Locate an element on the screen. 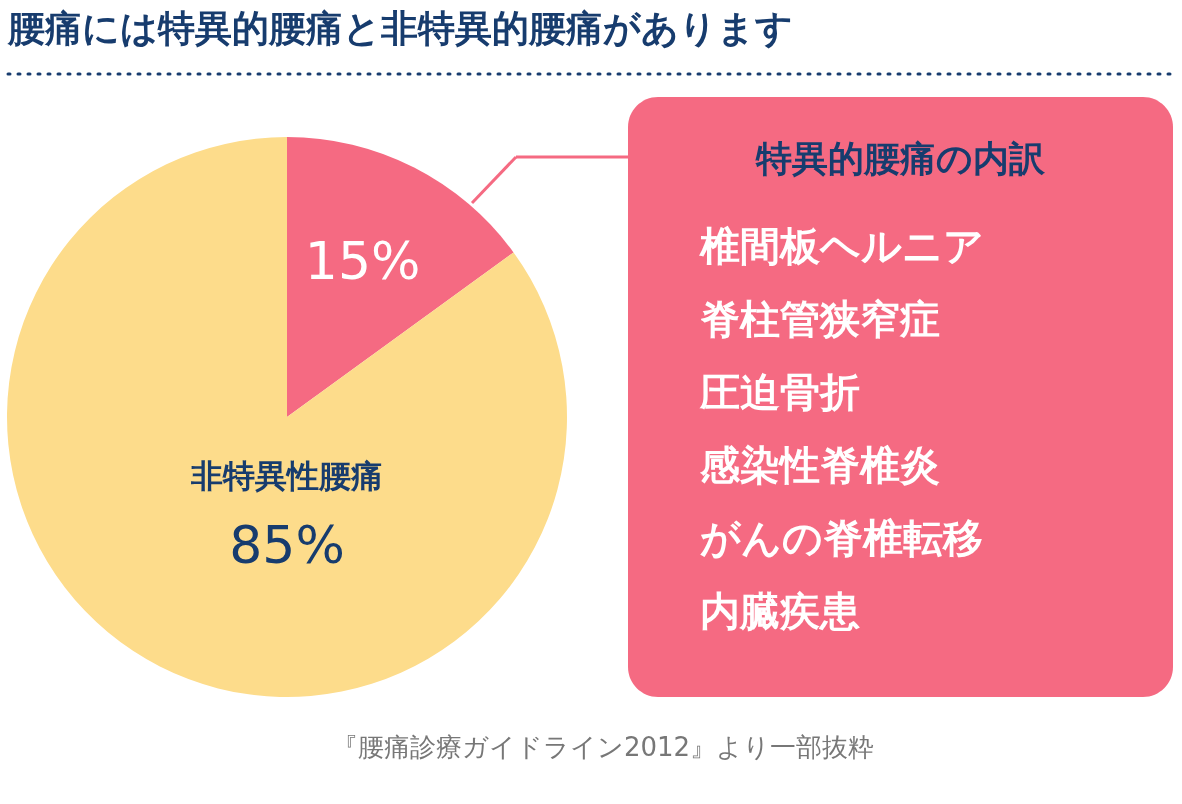  data-label: 85% is located at coordinates (287, 544).